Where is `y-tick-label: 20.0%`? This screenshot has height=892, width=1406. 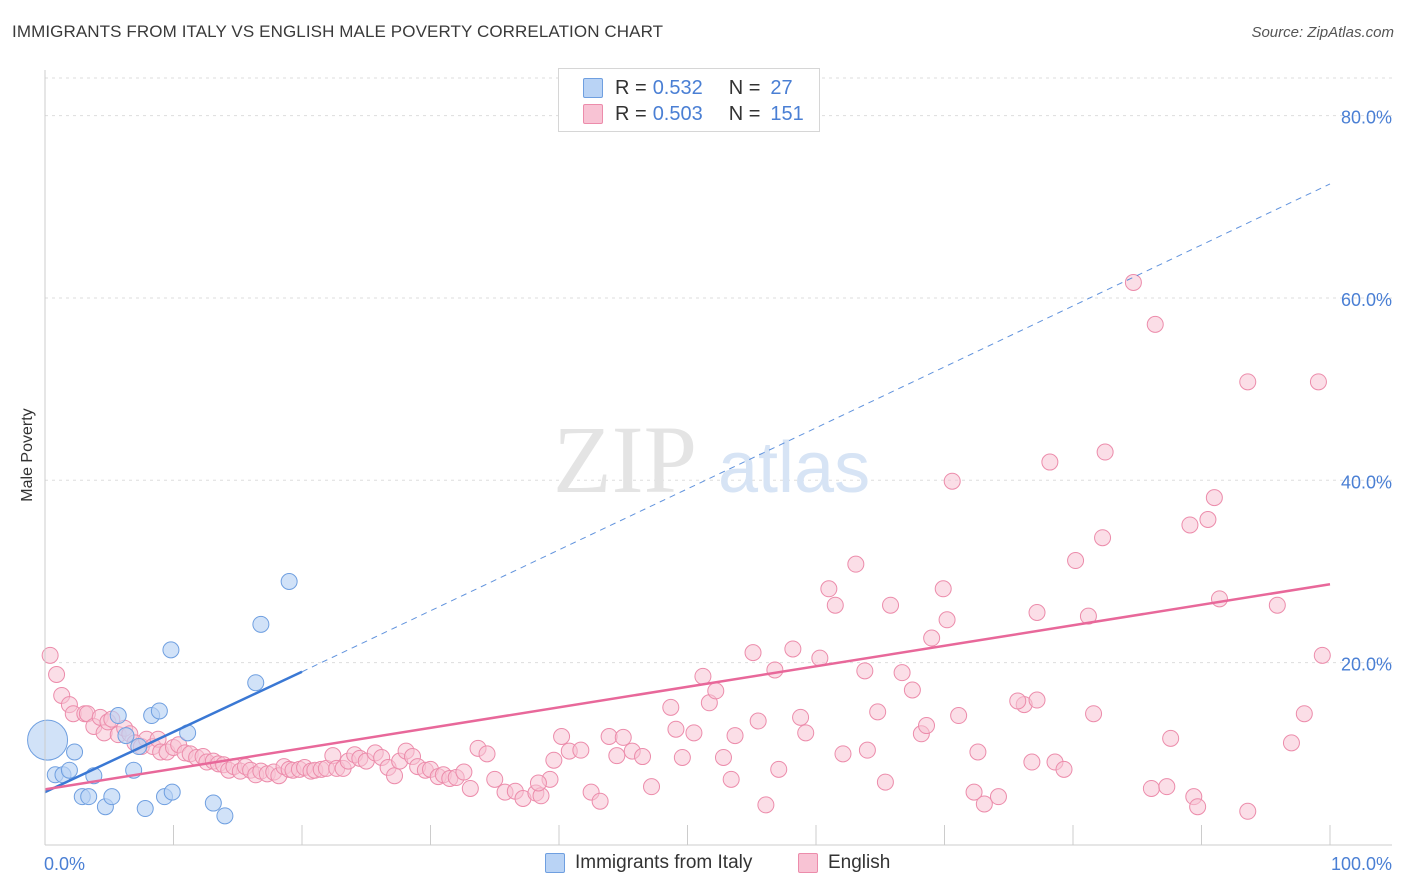 y-tick-label: 20.0% is located at coordinates (1366, 665).